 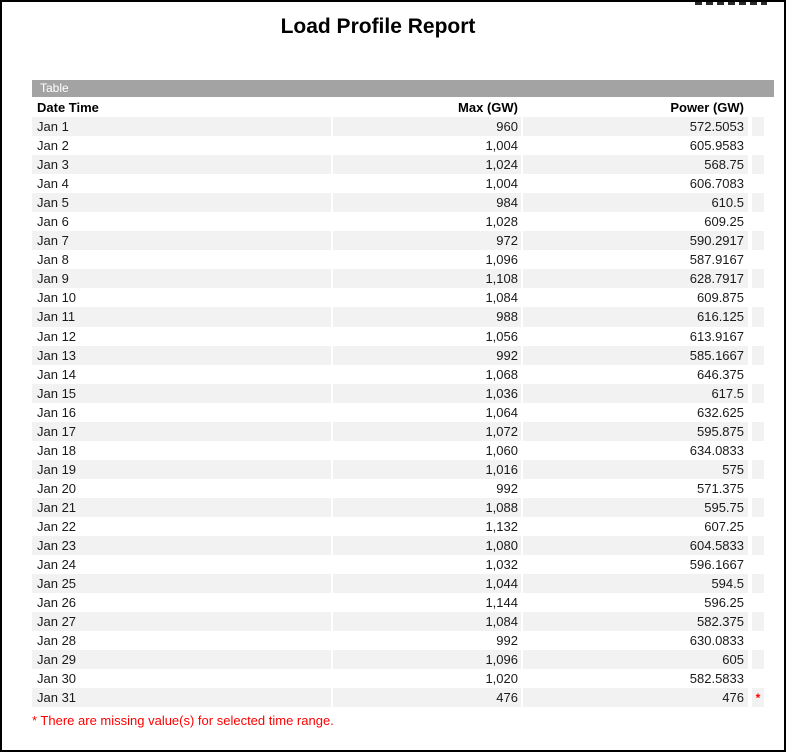 I want to click on table-row: Jan 20 992 571.375, so click(x=403, y=488).